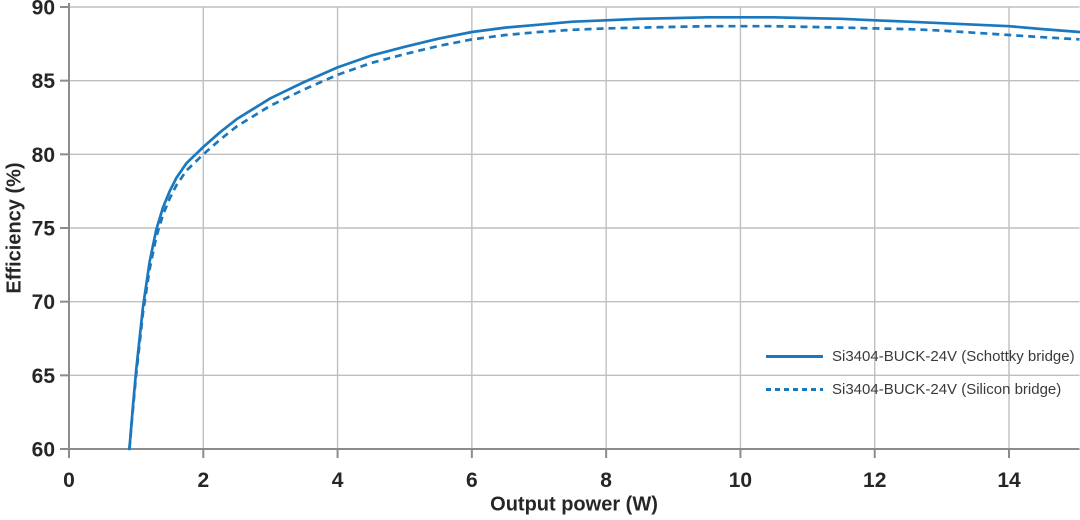 The image size is (1080, 520). Describe the element at coordinates (472, 480) in the screenshot. I see `svg-text: 6` at that location.